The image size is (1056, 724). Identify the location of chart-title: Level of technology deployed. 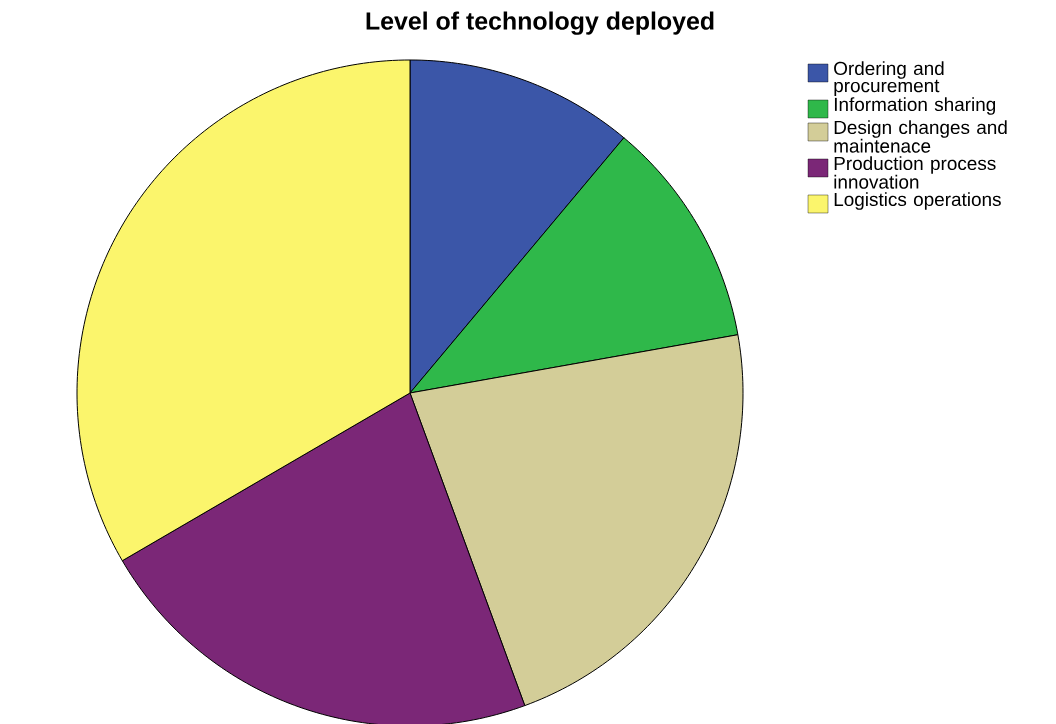
(540, 23).